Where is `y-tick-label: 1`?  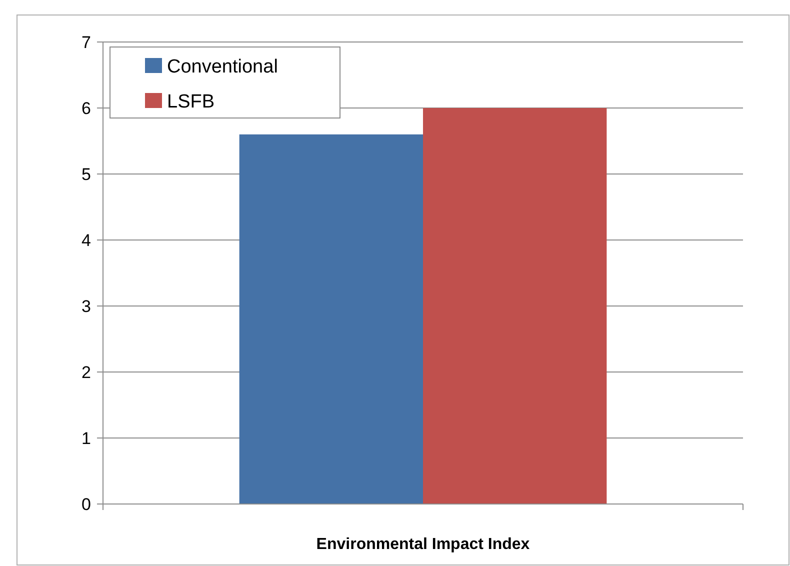
y-tick-label: 1 is located at coordinates (86, 438).